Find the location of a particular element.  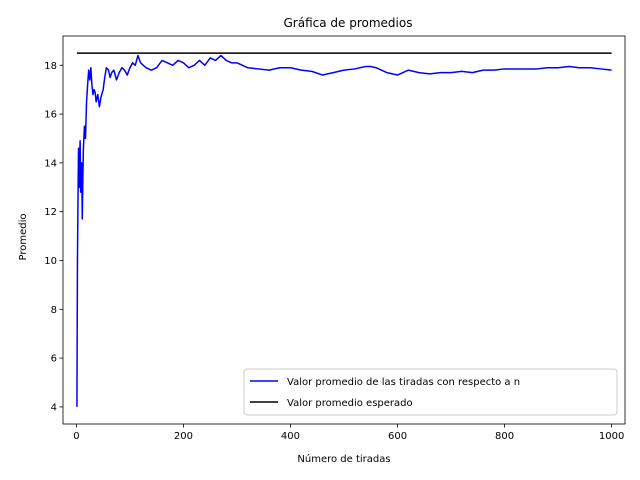

y-tick-label: 10 is located at coordinates (50, 261).